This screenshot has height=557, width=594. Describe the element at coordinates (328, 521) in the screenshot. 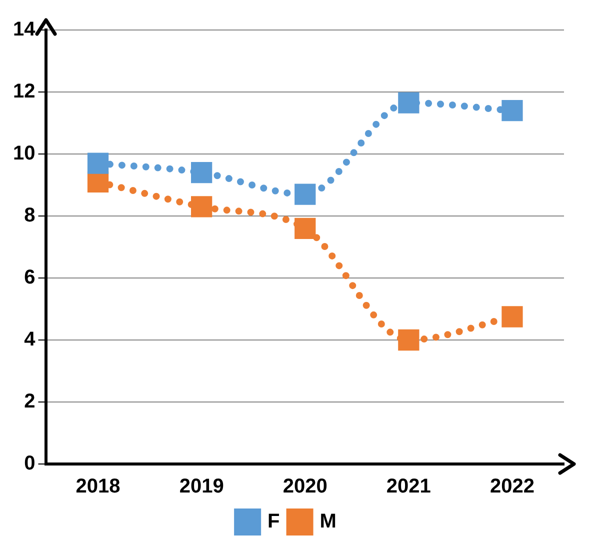

I see `legend-label: M` at that location.